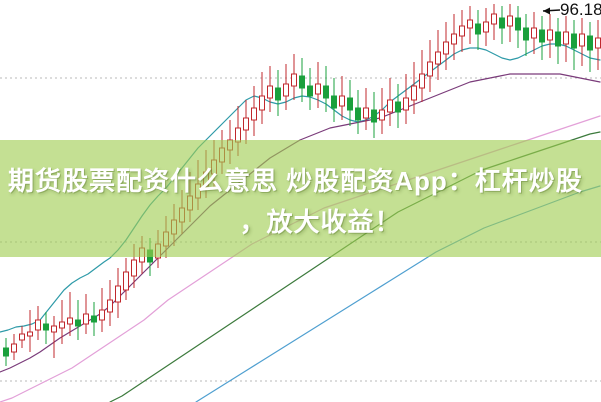  I want to click on price-annotation-label: 96.18, so click(580, 9).